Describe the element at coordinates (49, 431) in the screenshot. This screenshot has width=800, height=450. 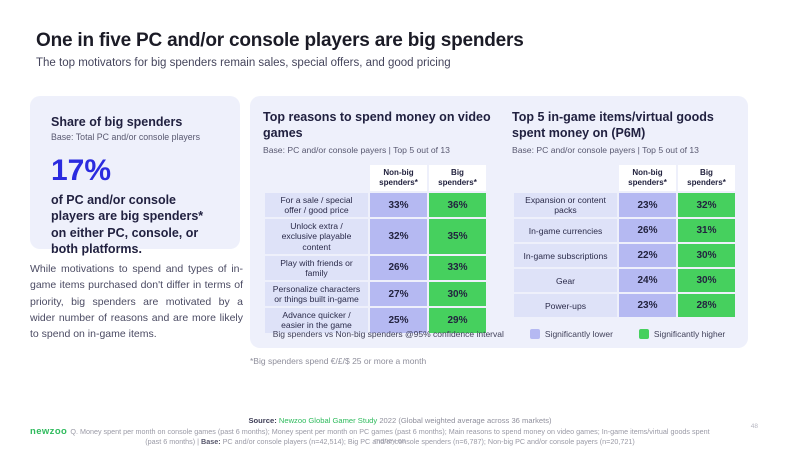
I see `newzoo-logo: newzoo` at that location.